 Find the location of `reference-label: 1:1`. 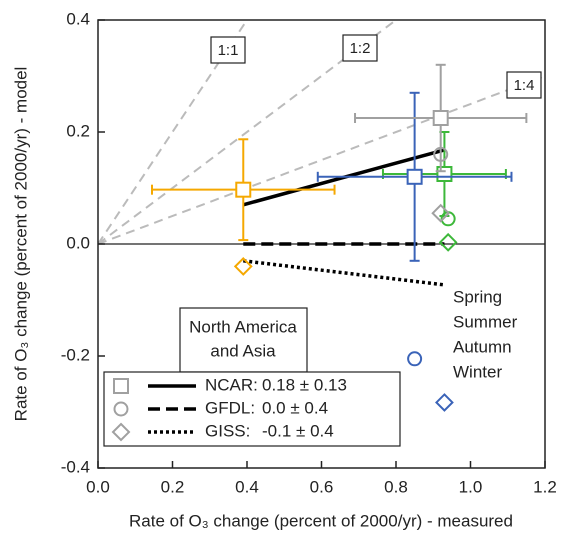

reference-label: 1:1 is located at coordinates (228, 50).